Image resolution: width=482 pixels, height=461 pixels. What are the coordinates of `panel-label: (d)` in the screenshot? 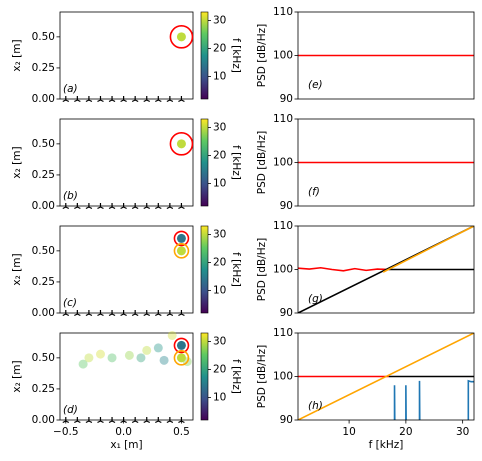 It's located at (70, 410).